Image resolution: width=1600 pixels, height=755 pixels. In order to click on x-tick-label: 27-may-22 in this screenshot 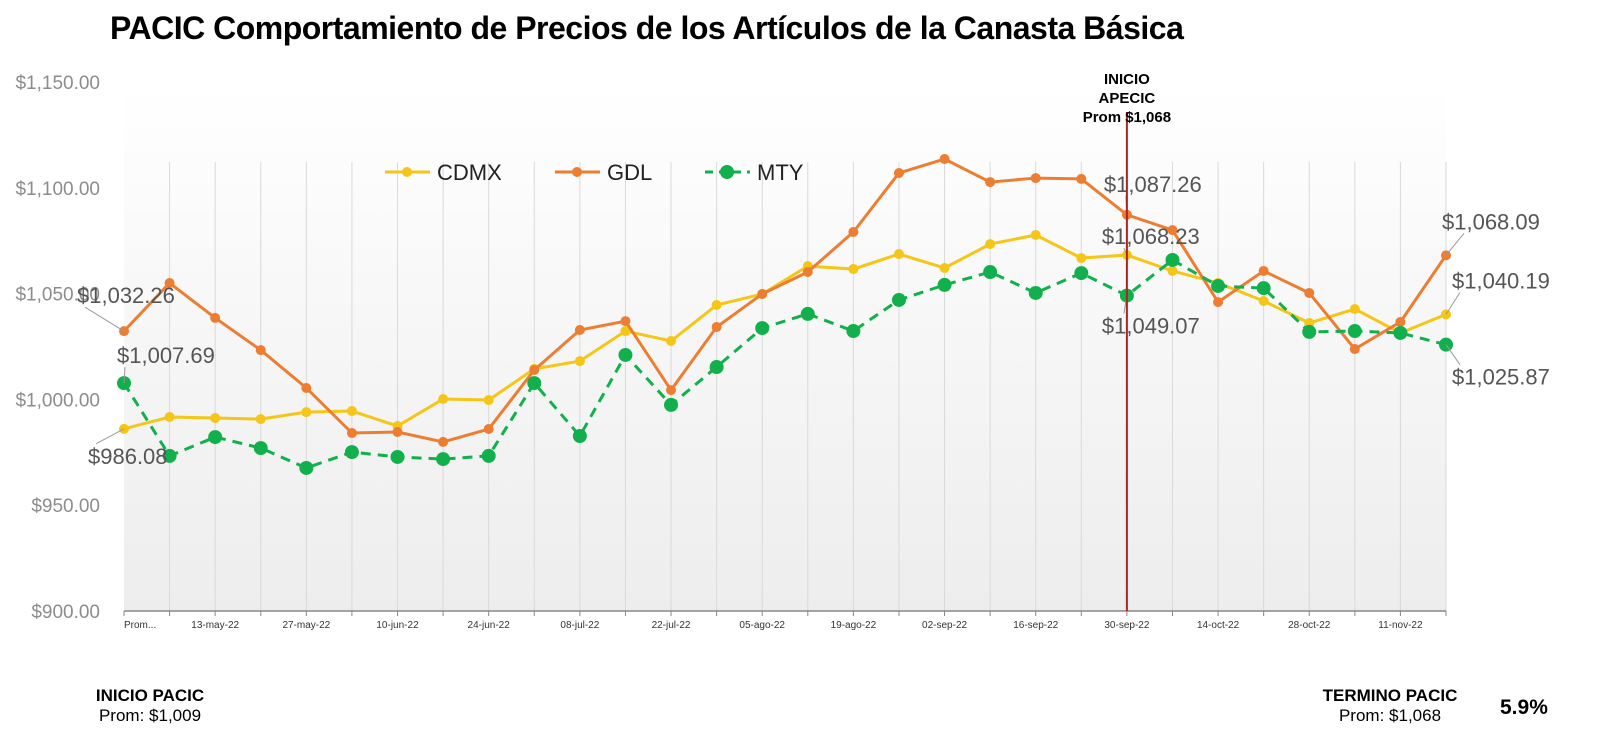, I will do `click(306, 625)`.